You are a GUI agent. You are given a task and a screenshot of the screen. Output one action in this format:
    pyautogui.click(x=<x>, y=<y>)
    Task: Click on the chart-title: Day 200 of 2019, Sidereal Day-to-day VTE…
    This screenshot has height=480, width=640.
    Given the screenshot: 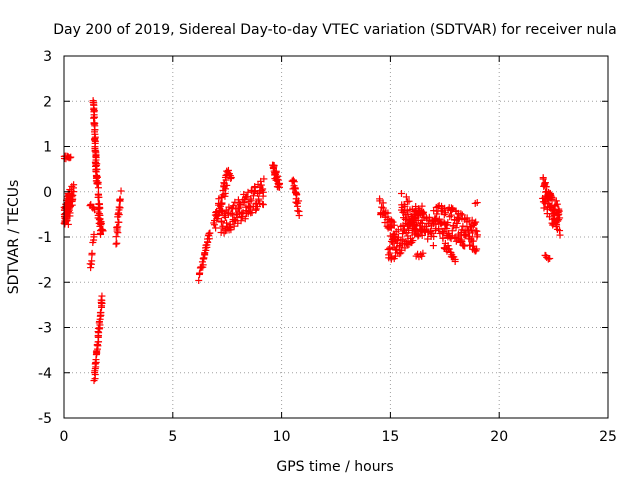 What is the action you would take?
    pyautogui.click(x=334, y=30)
    